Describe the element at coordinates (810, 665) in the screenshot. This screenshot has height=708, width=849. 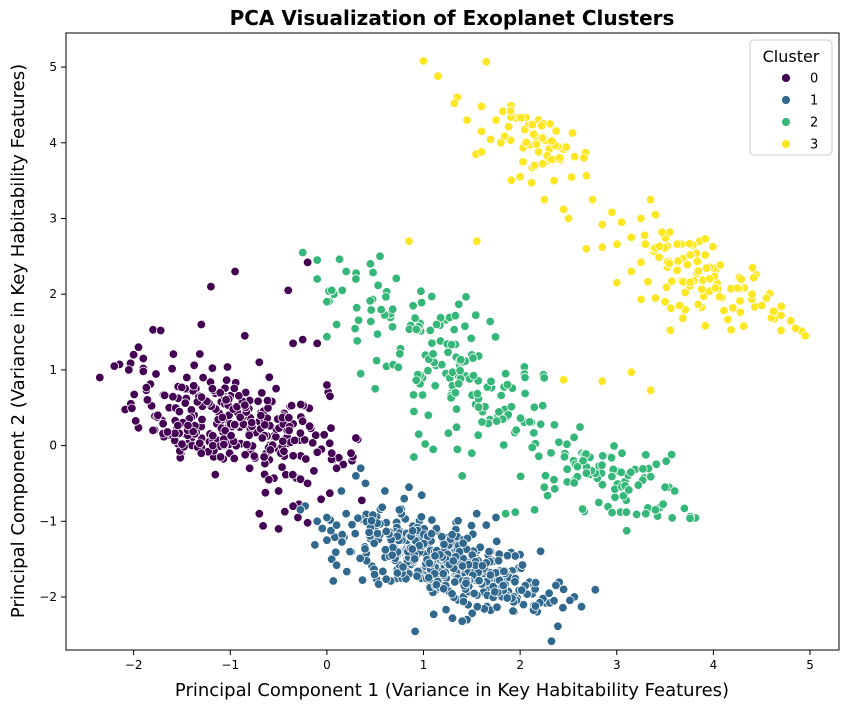
I see `x-tick-label: 5` at that location.